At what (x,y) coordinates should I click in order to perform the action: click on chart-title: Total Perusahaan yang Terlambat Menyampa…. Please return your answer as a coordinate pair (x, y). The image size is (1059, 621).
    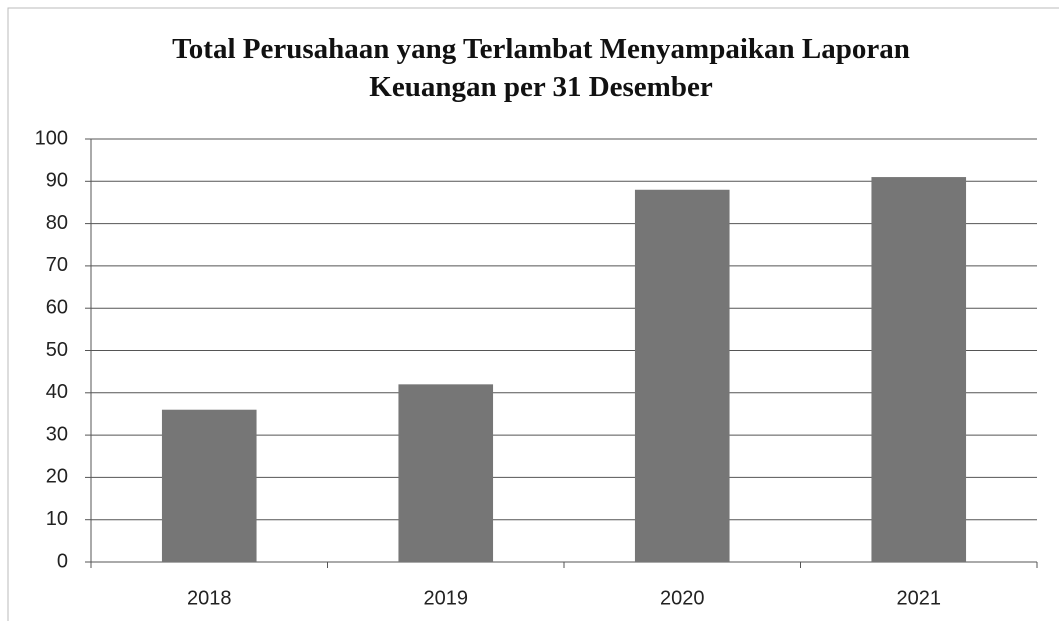
    Looking at the image, I should click on (541, 68).